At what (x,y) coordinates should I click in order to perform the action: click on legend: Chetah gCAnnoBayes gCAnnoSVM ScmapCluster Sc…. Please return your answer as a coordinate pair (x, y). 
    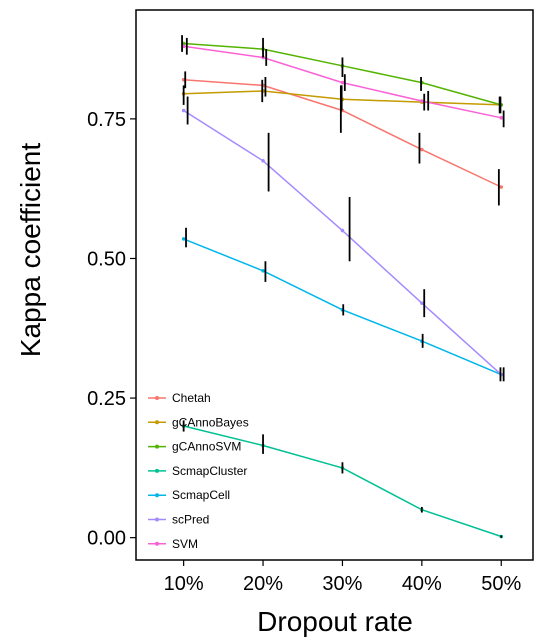
    Looking at the image, I should click on (198, 471).